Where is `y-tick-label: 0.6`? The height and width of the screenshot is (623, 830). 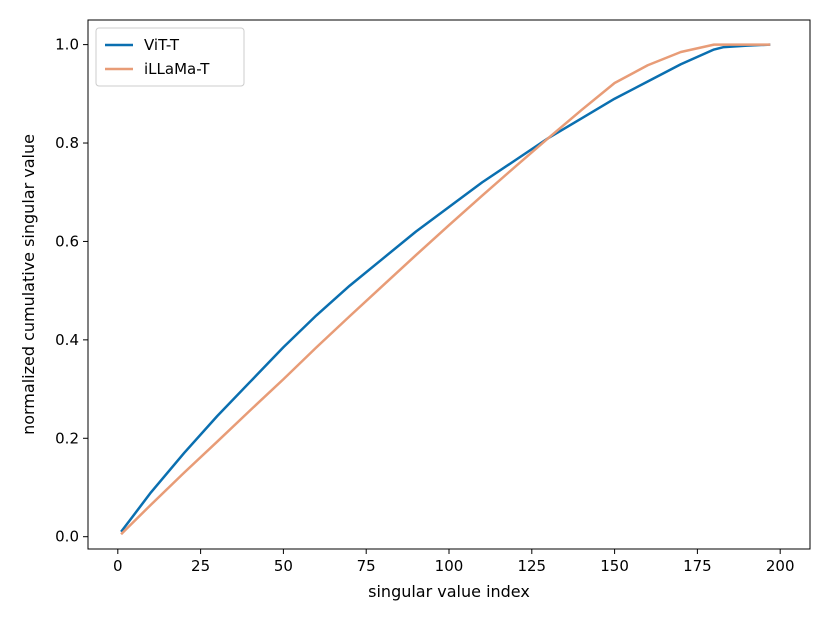
y-tick-label: 0.6 is located at coordinates (67, 241).